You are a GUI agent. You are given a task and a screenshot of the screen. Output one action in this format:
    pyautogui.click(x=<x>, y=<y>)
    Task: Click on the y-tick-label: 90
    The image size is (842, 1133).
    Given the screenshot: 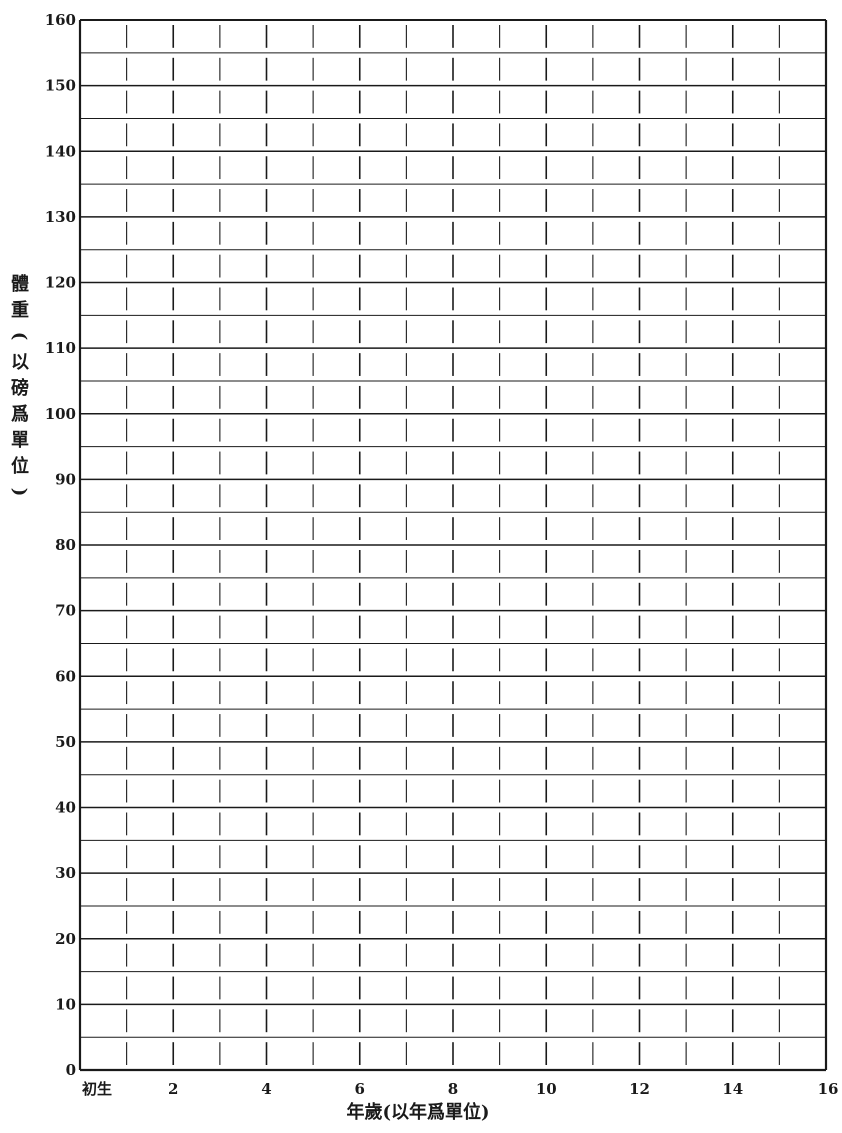 What is the action you would take?
    pyautogui.click(x=65, y=479)
    